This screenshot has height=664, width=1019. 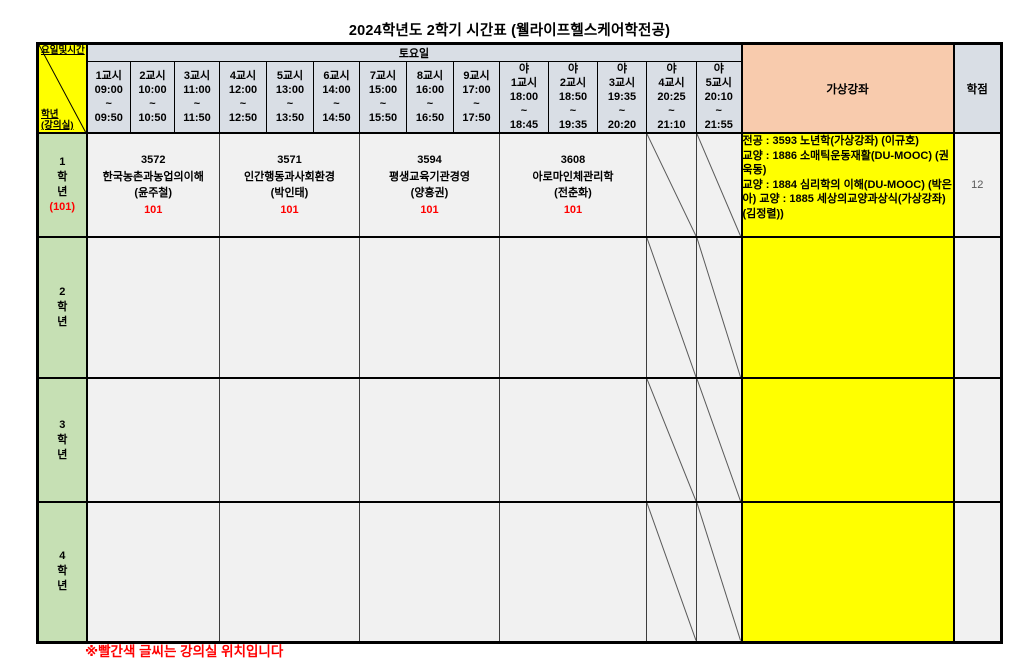 I want to click on period-header-5: 5교시 13:00 ~13:50, so click(x=290, y=97).